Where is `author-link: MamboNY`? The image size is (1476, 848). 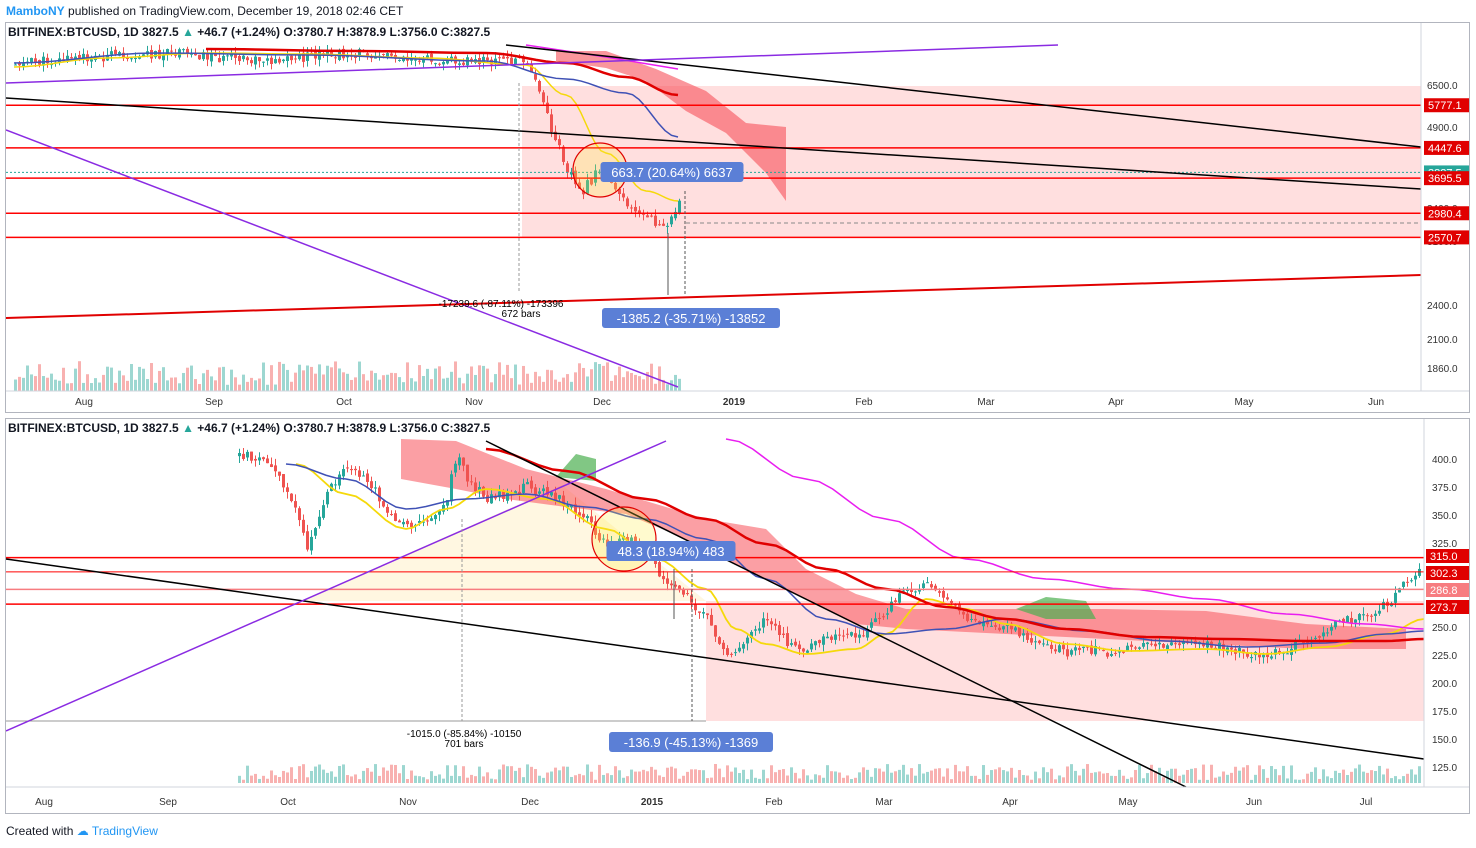
author-link: MamboNY is located at coordinates (35, 11).